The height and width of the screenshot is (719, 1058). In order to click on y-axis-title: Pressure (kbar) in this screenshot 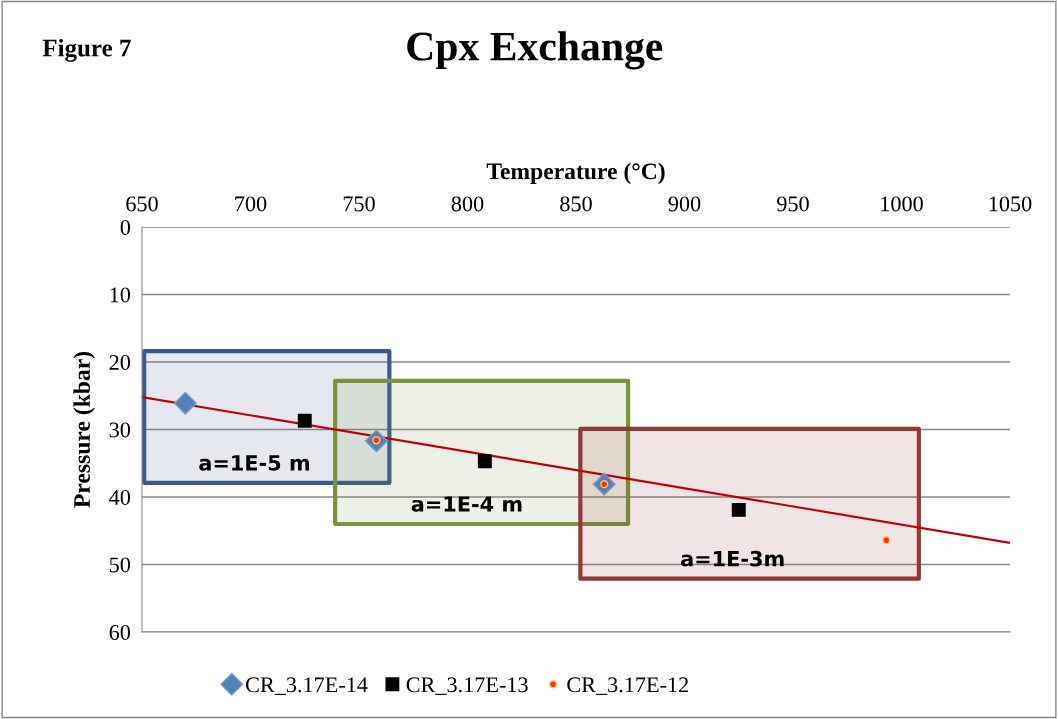, I will do `click(84, 429)`.